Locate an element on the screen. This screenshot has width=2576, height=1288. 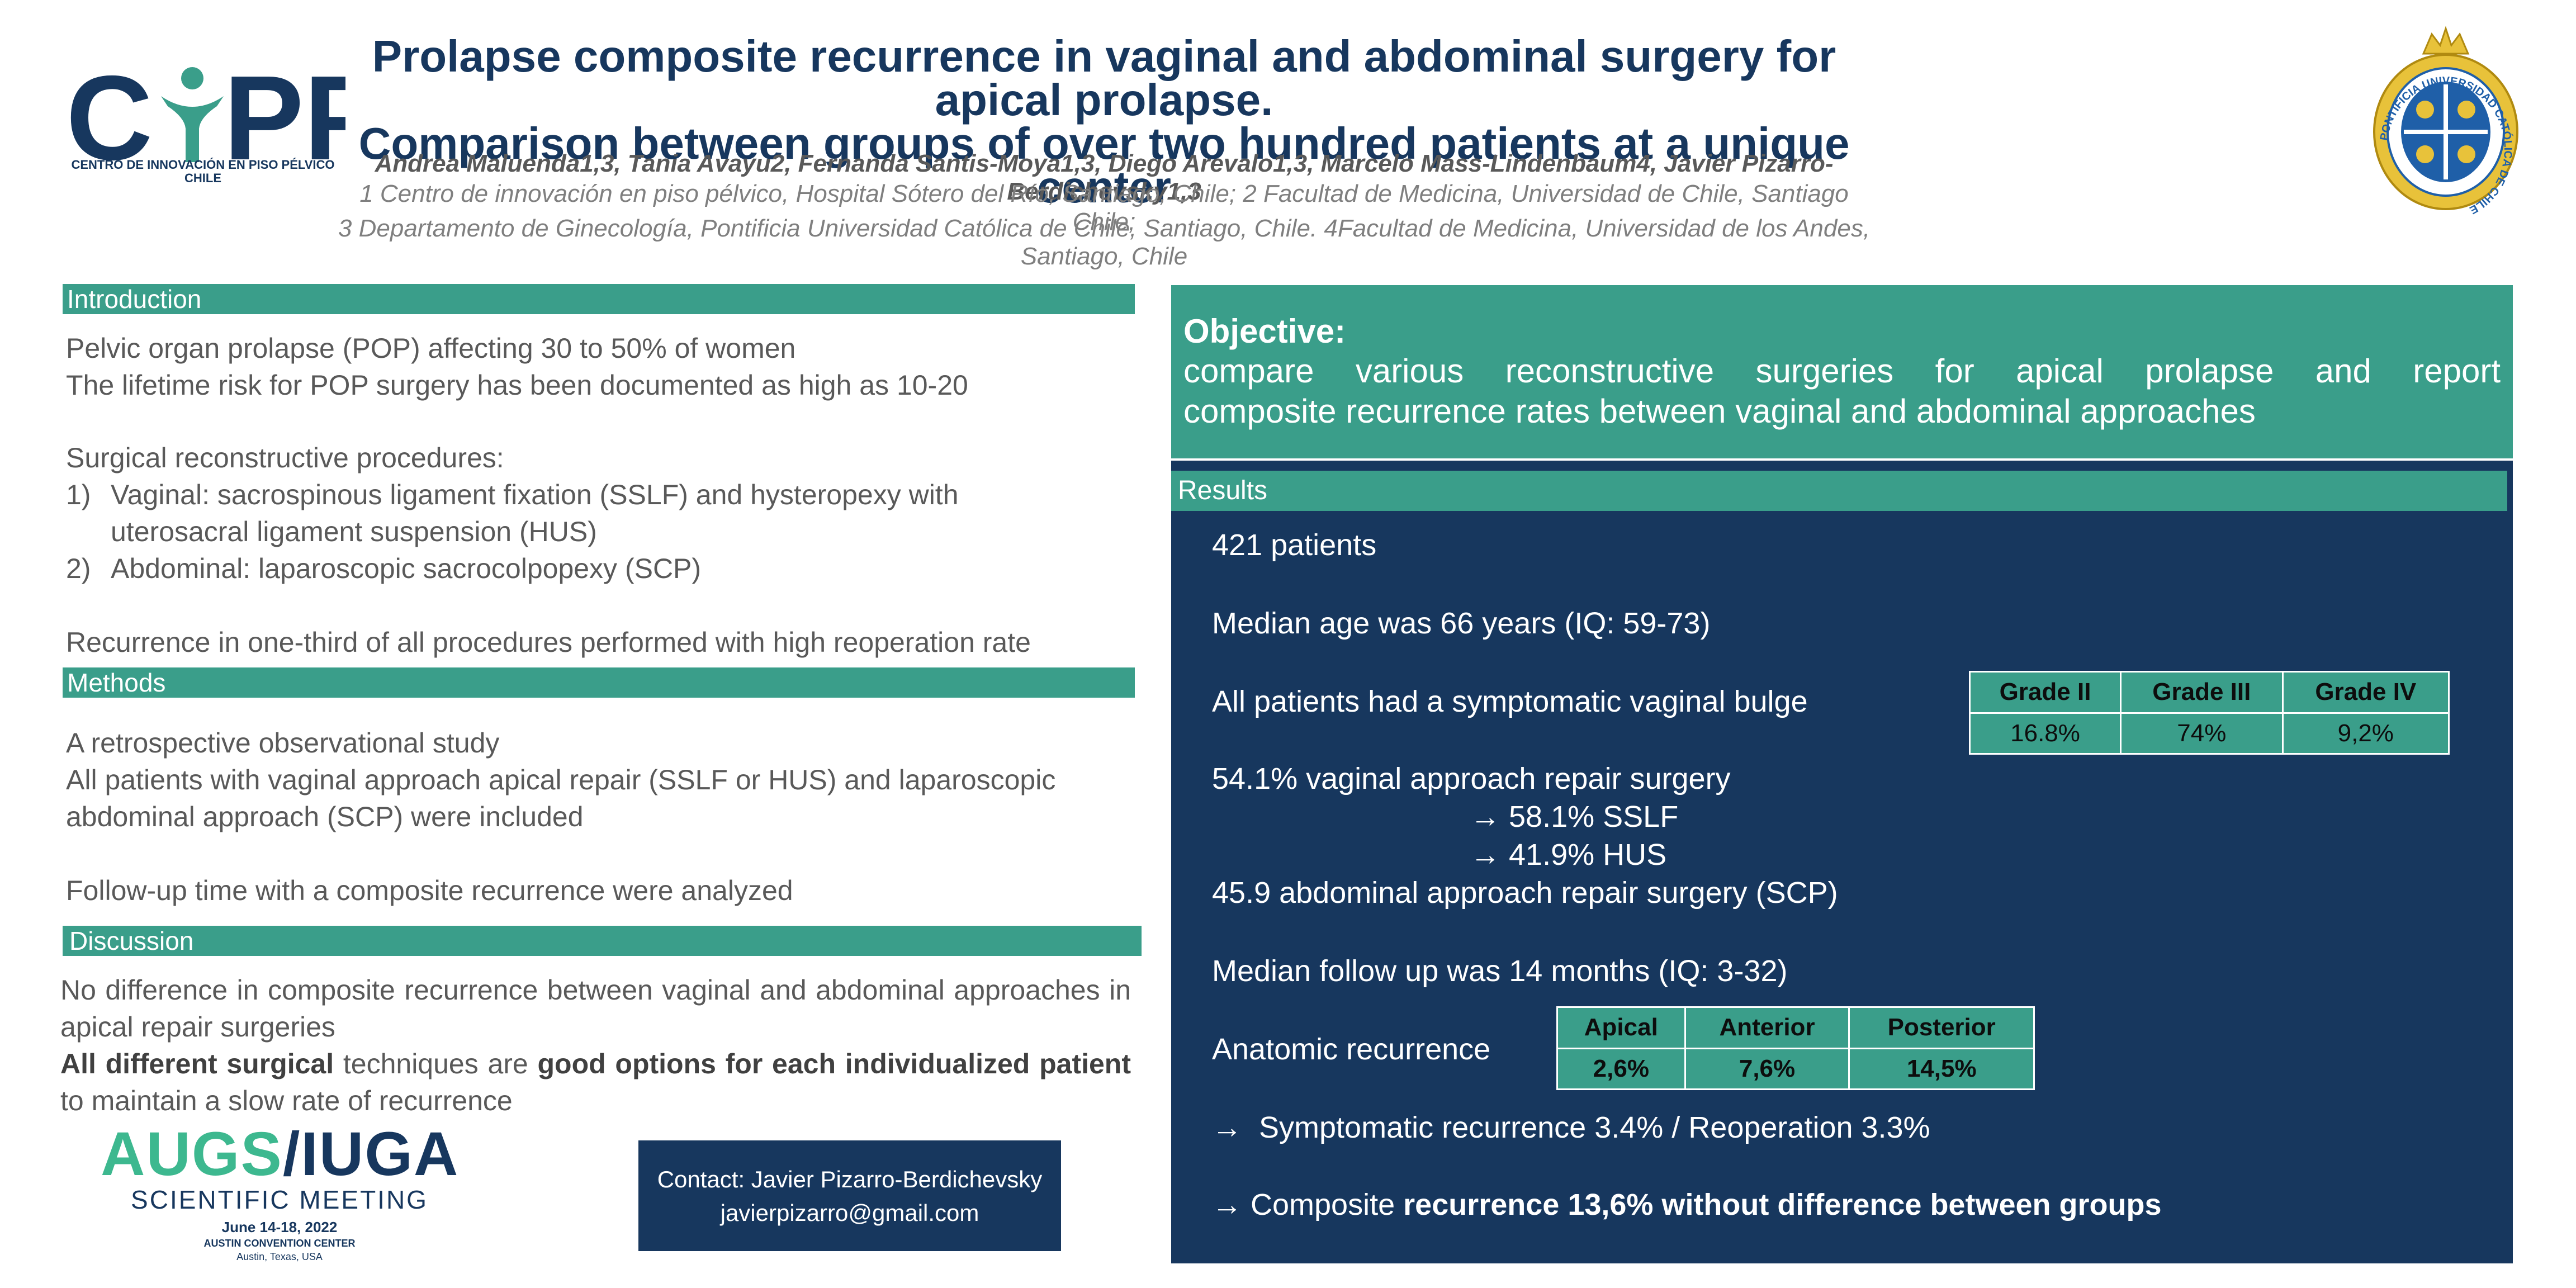
cipp-wordmark-c: C is located at coordinates (109, 117).